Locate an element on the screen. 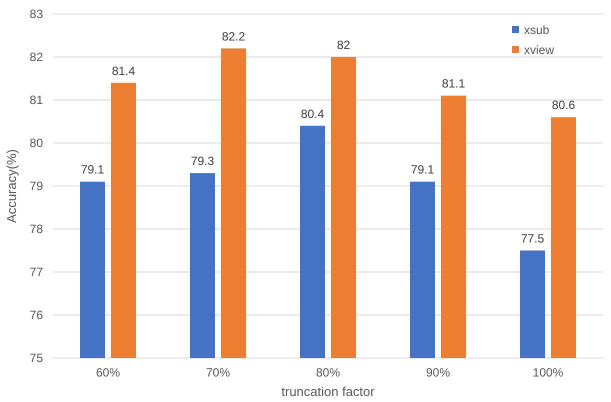 This screenshot has width=611, height=402. y-tick-label: 81 is located at coordinates (37, 99).